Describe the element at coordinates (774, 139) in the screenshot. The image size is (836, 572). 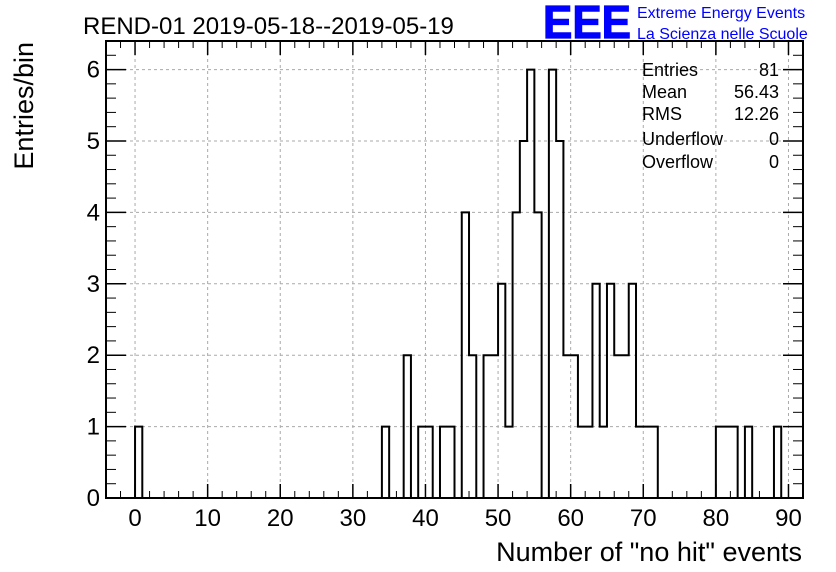
I see `stats-underflow-value: 0` at that location.